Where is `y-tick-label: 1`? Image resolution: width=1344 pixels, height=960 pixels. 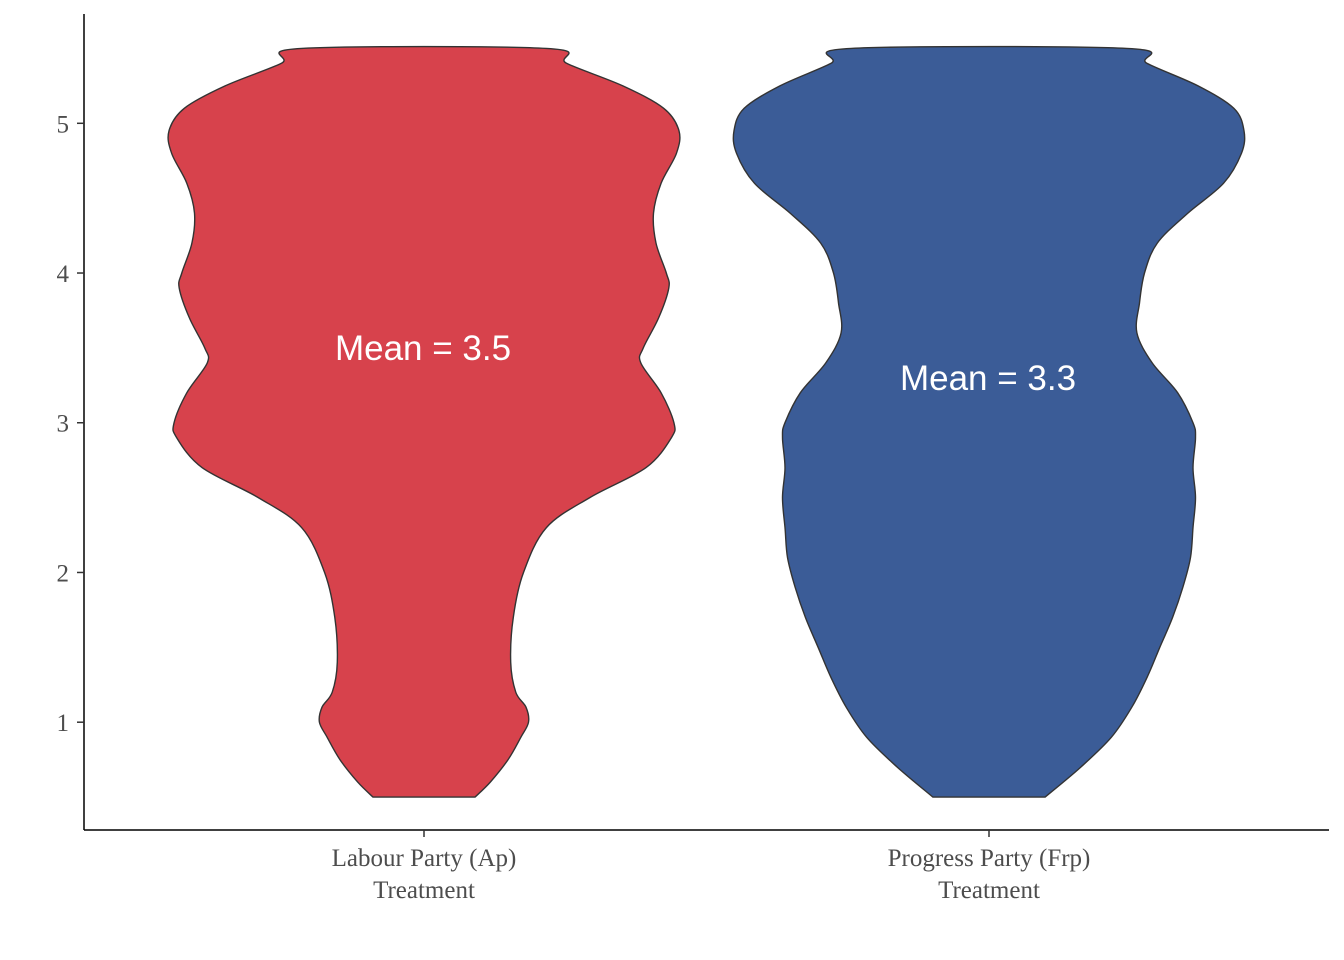
y-tick-label: 1 is located at coordinates (63, 723).